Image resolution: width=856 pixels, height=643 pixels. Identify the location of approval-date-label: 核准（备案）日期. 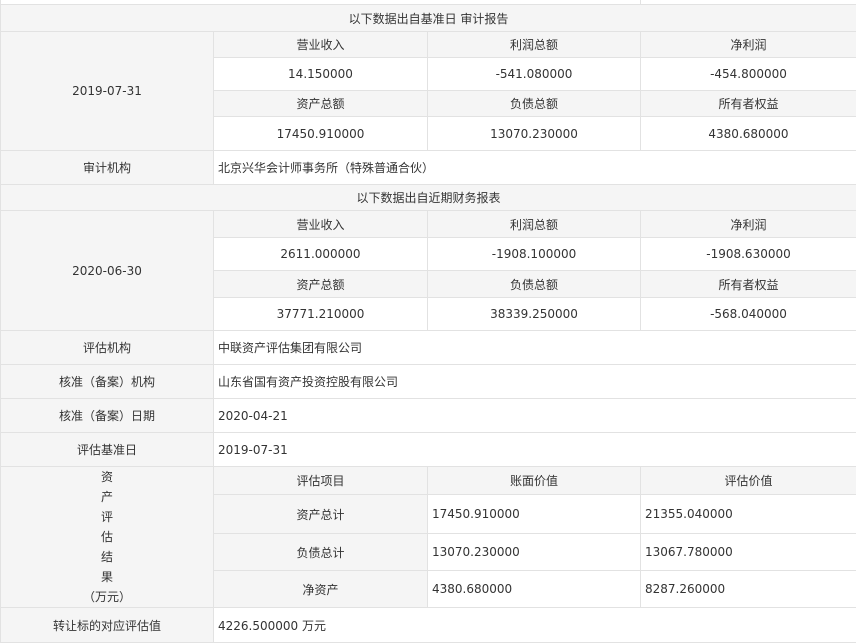
(107, 416).